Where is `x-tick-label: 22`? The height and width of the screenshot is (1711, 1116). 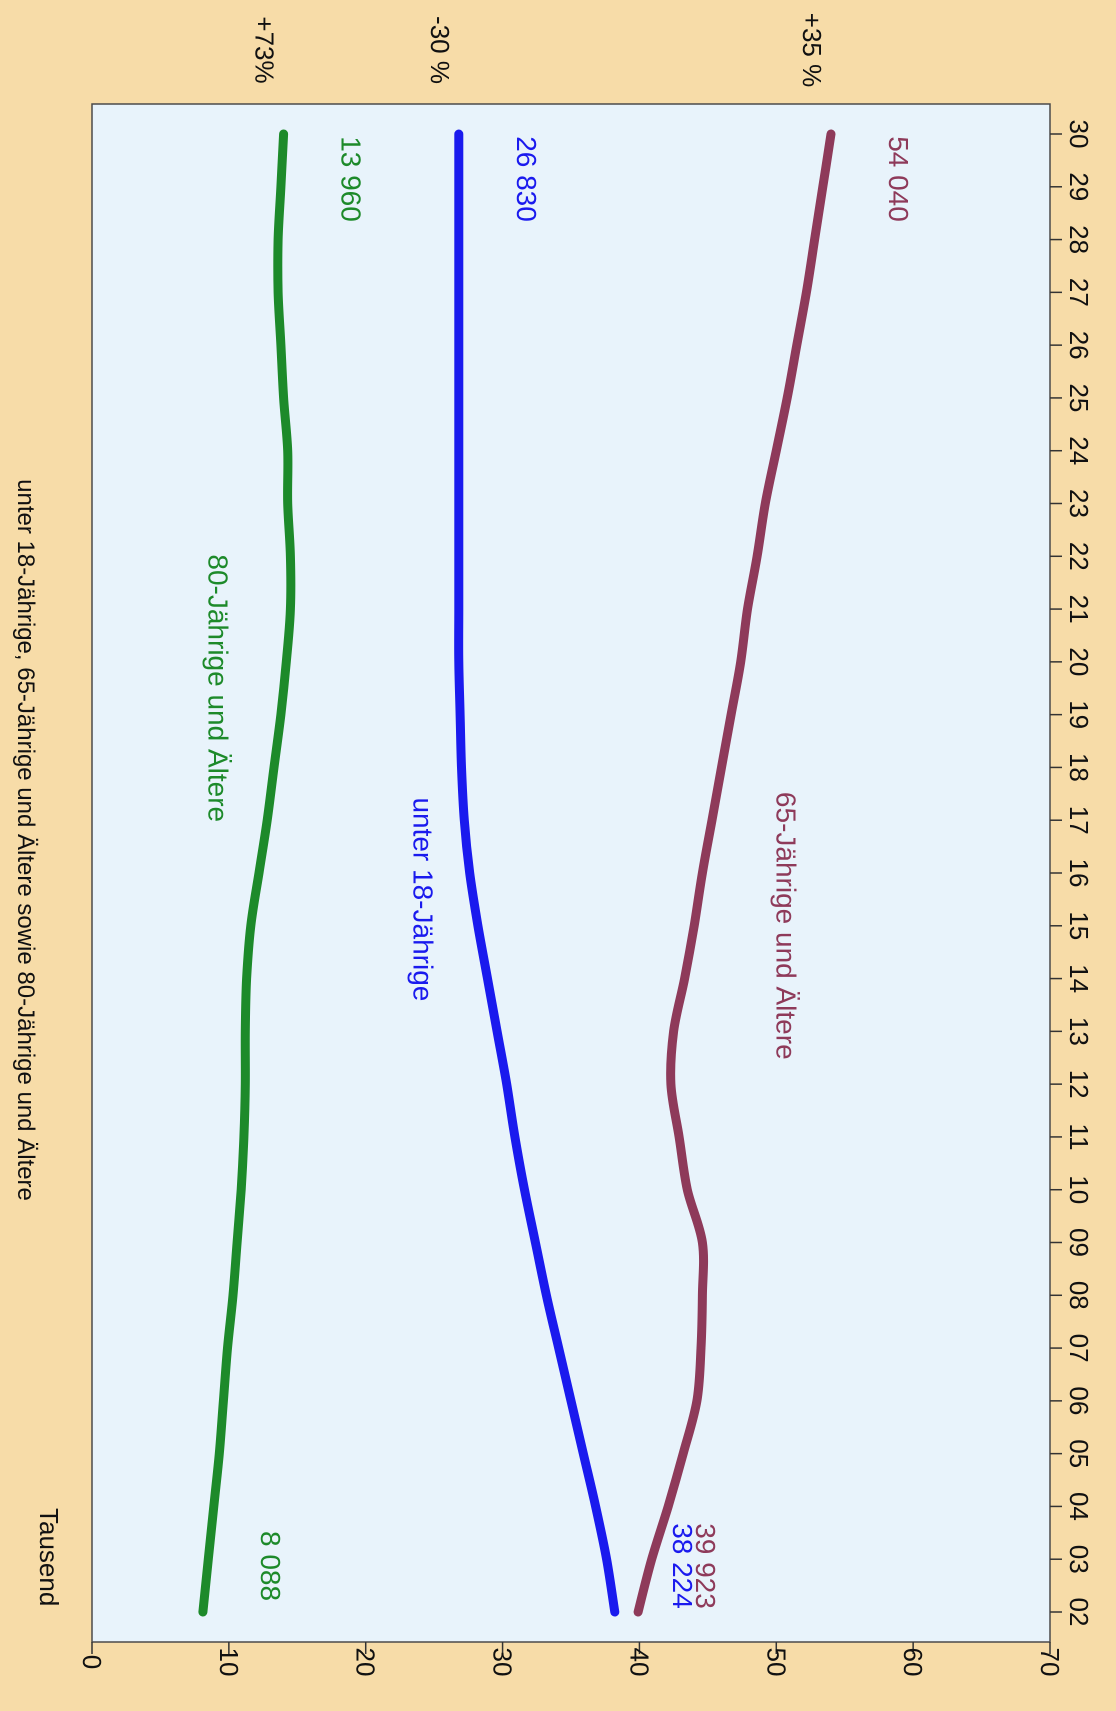
x-tick-label: 22 is located at coordinates (1079, 556).